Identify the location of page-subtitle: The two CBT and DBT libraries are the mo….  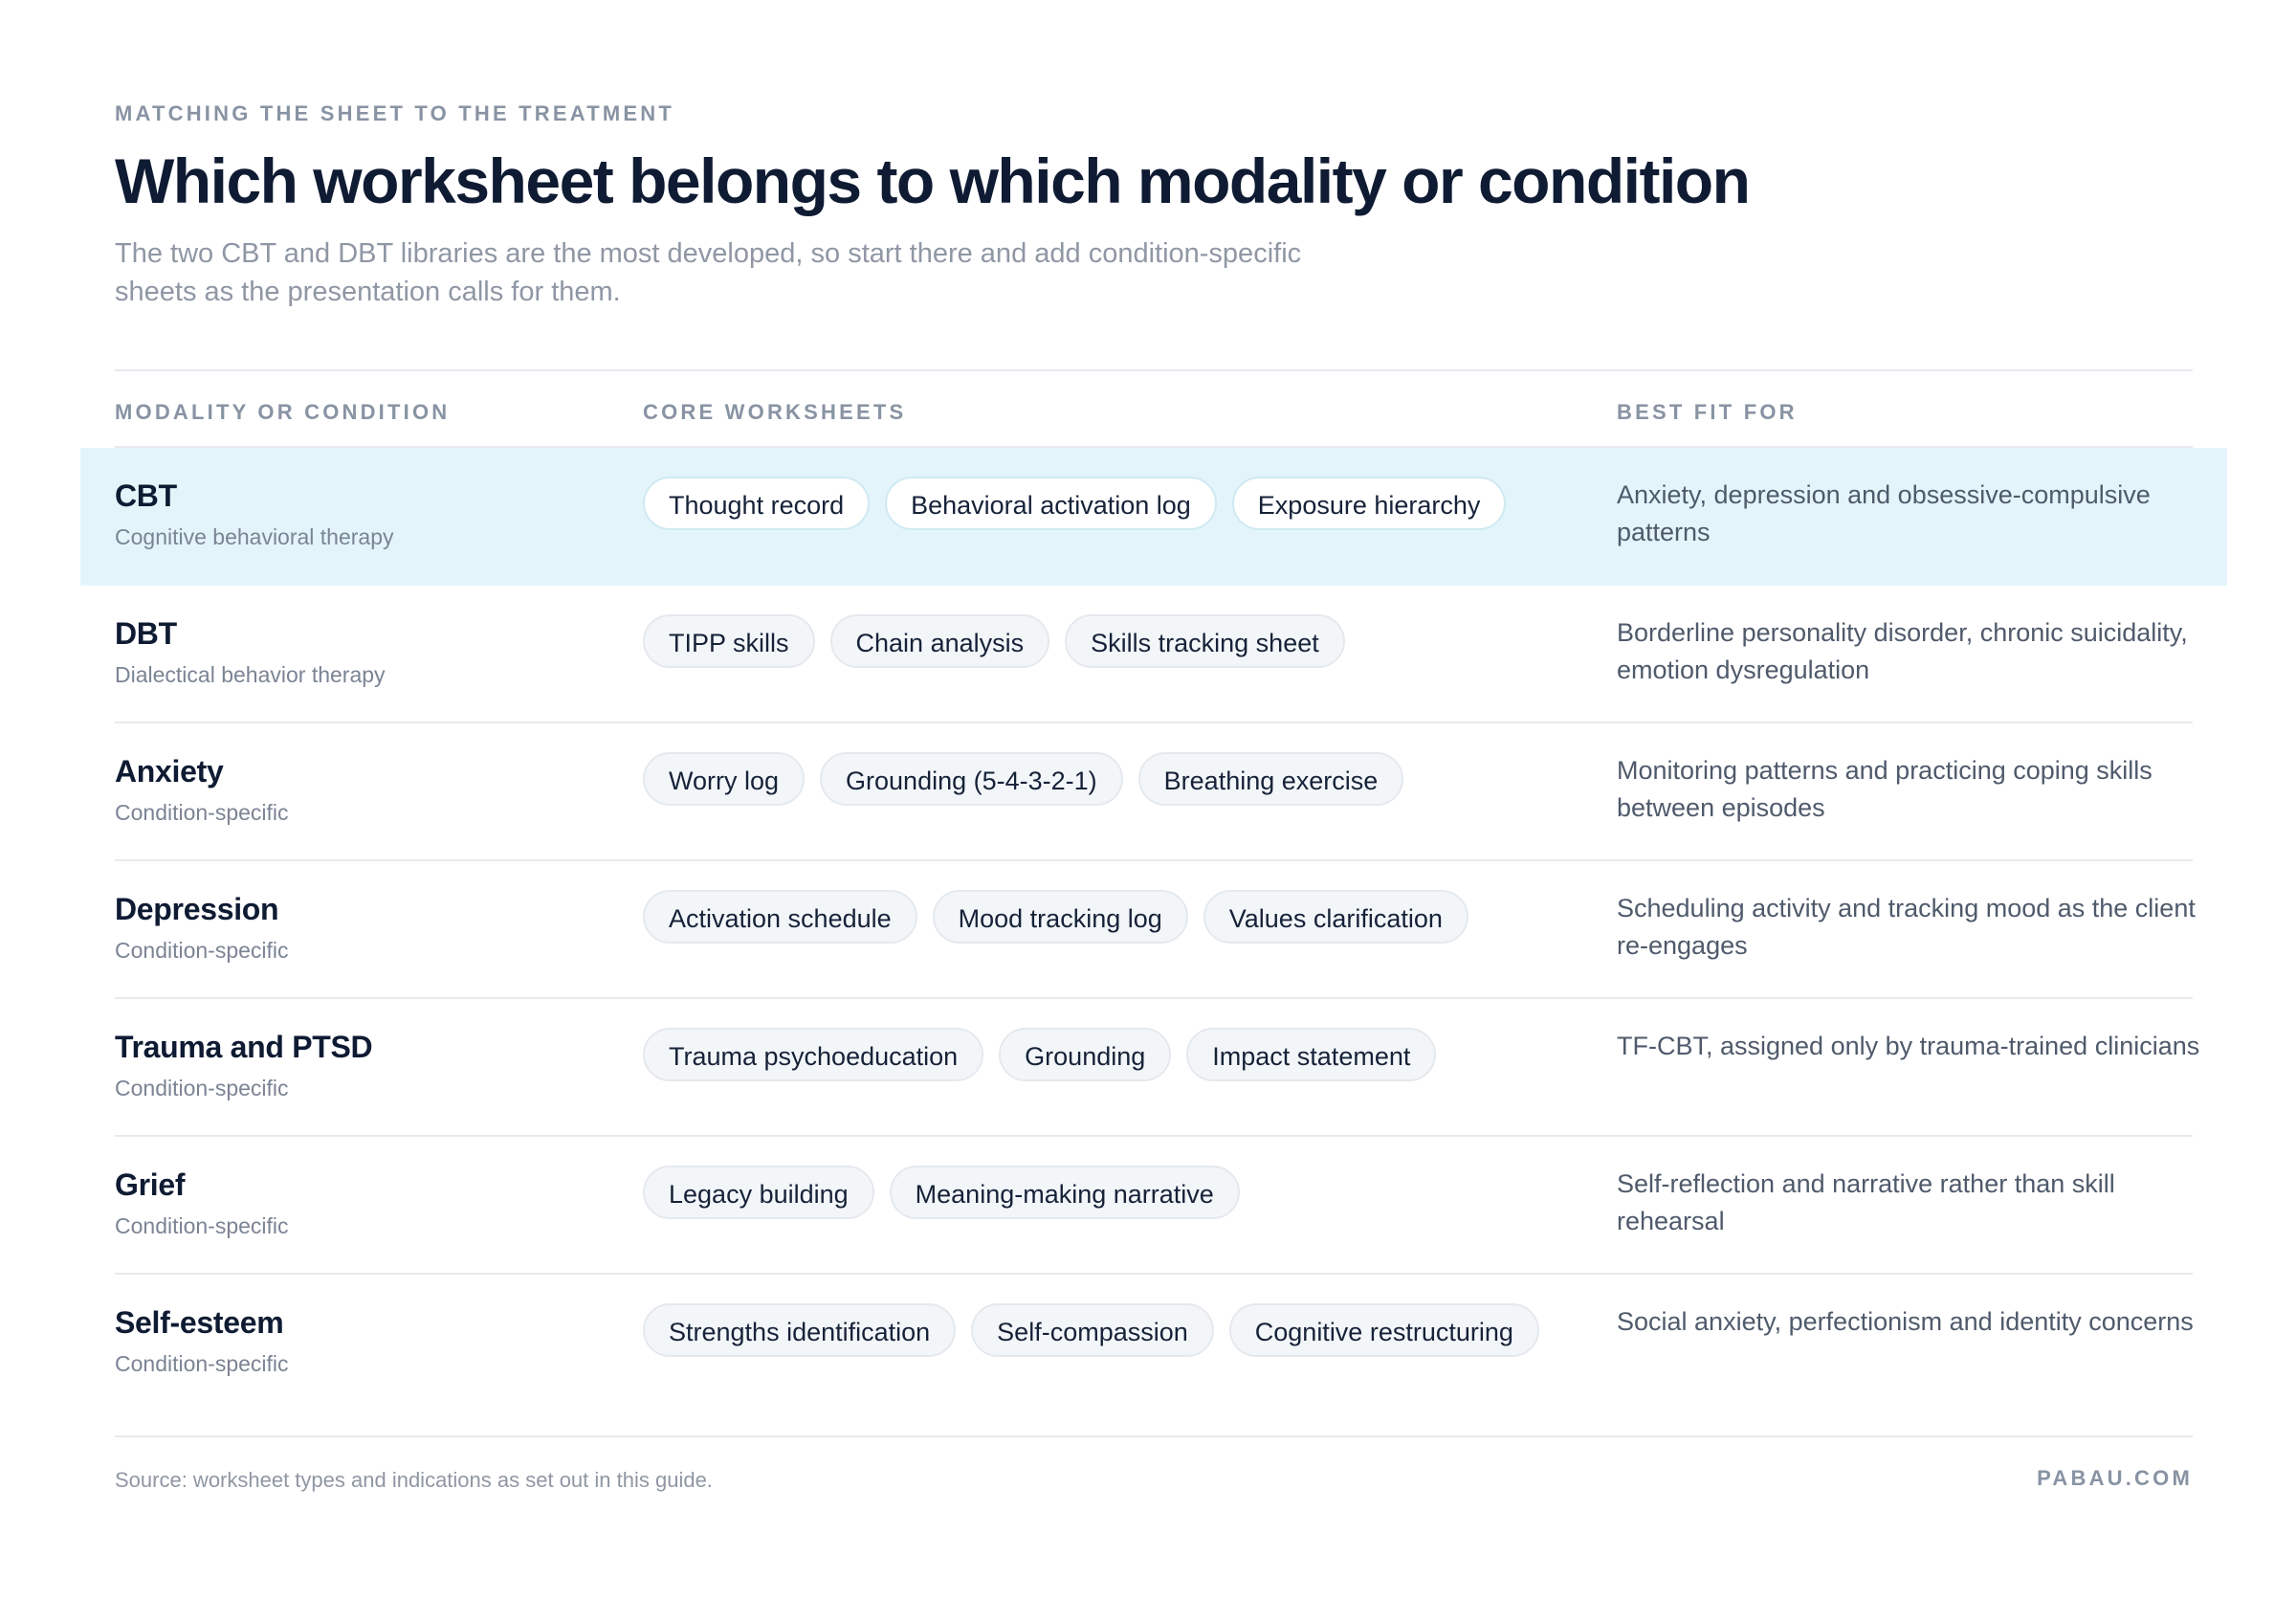
(709, 272).